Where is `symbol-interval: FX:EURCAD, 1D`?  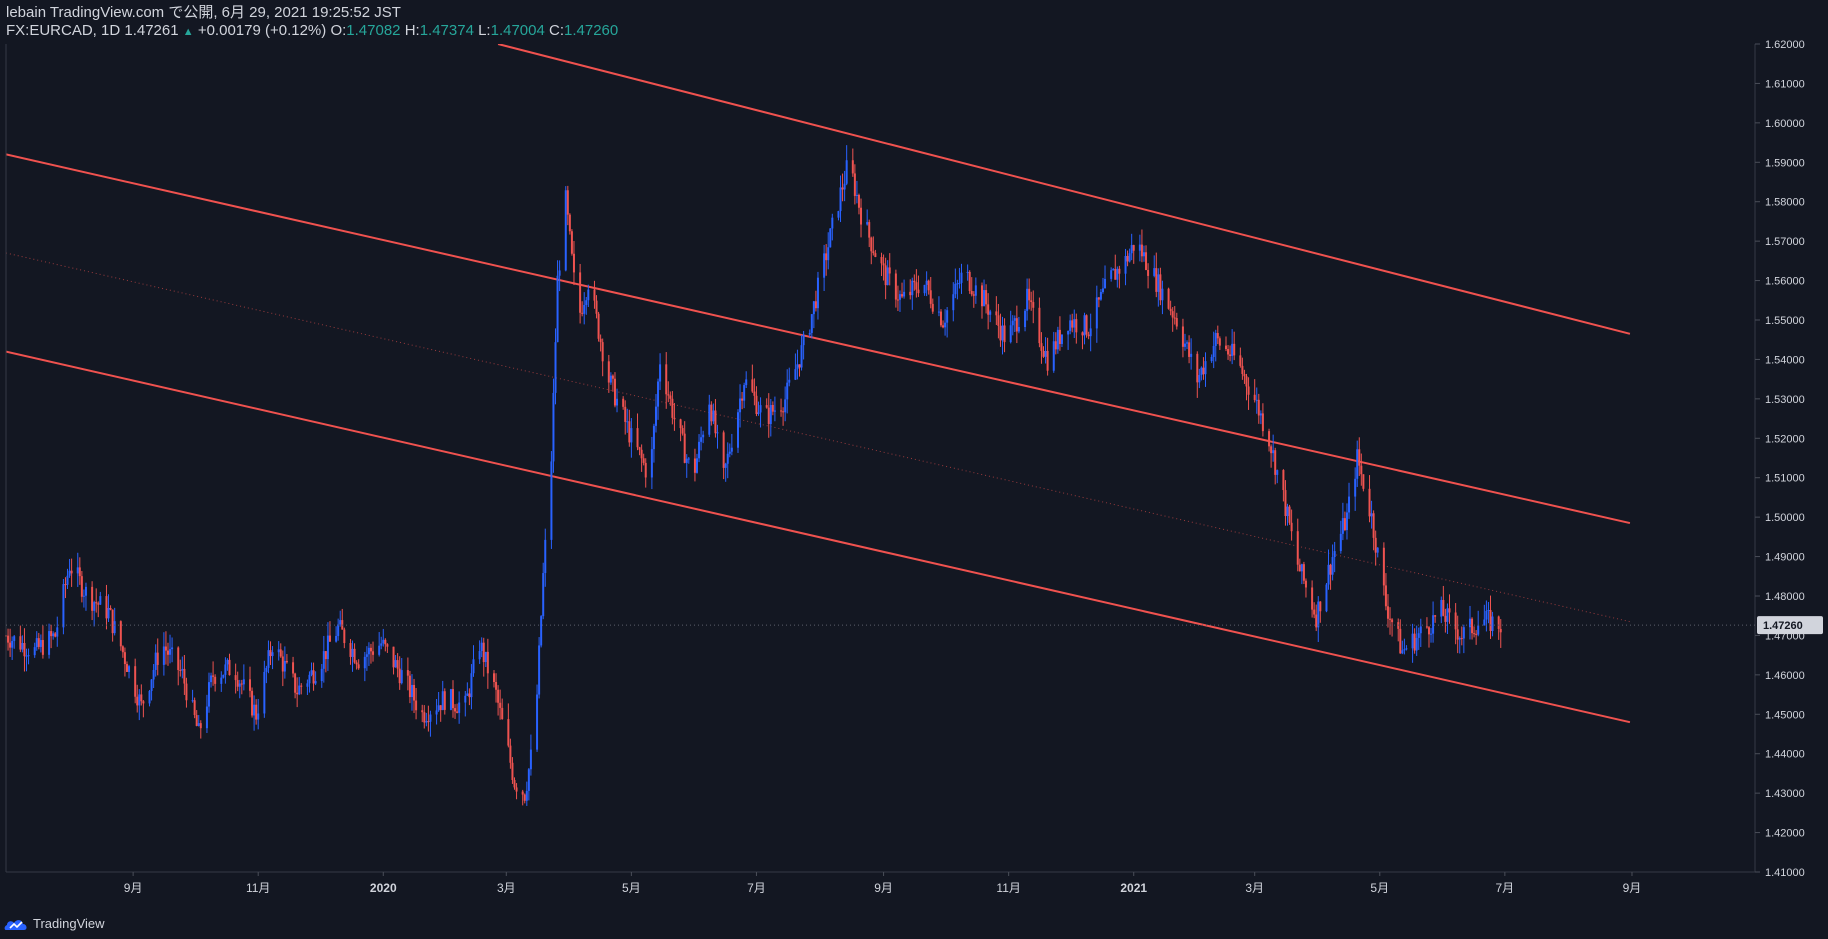
symbol-interval: FX:EURCAD, 1D is located at coordinates (63, 30).